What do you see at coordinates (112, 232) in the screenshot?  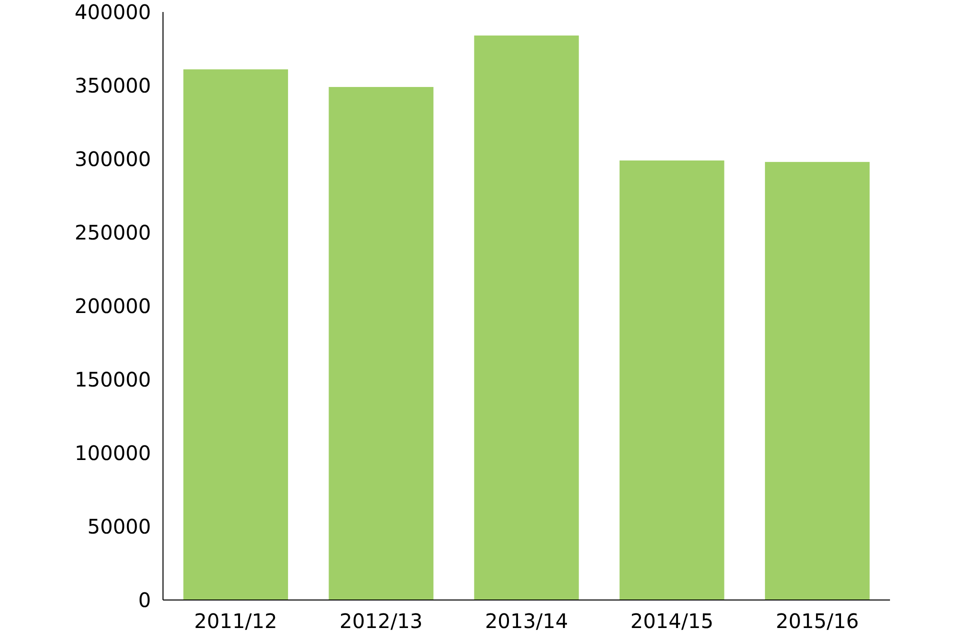 I see `y-tick-label: 250000` at bounding box center [112, 232].